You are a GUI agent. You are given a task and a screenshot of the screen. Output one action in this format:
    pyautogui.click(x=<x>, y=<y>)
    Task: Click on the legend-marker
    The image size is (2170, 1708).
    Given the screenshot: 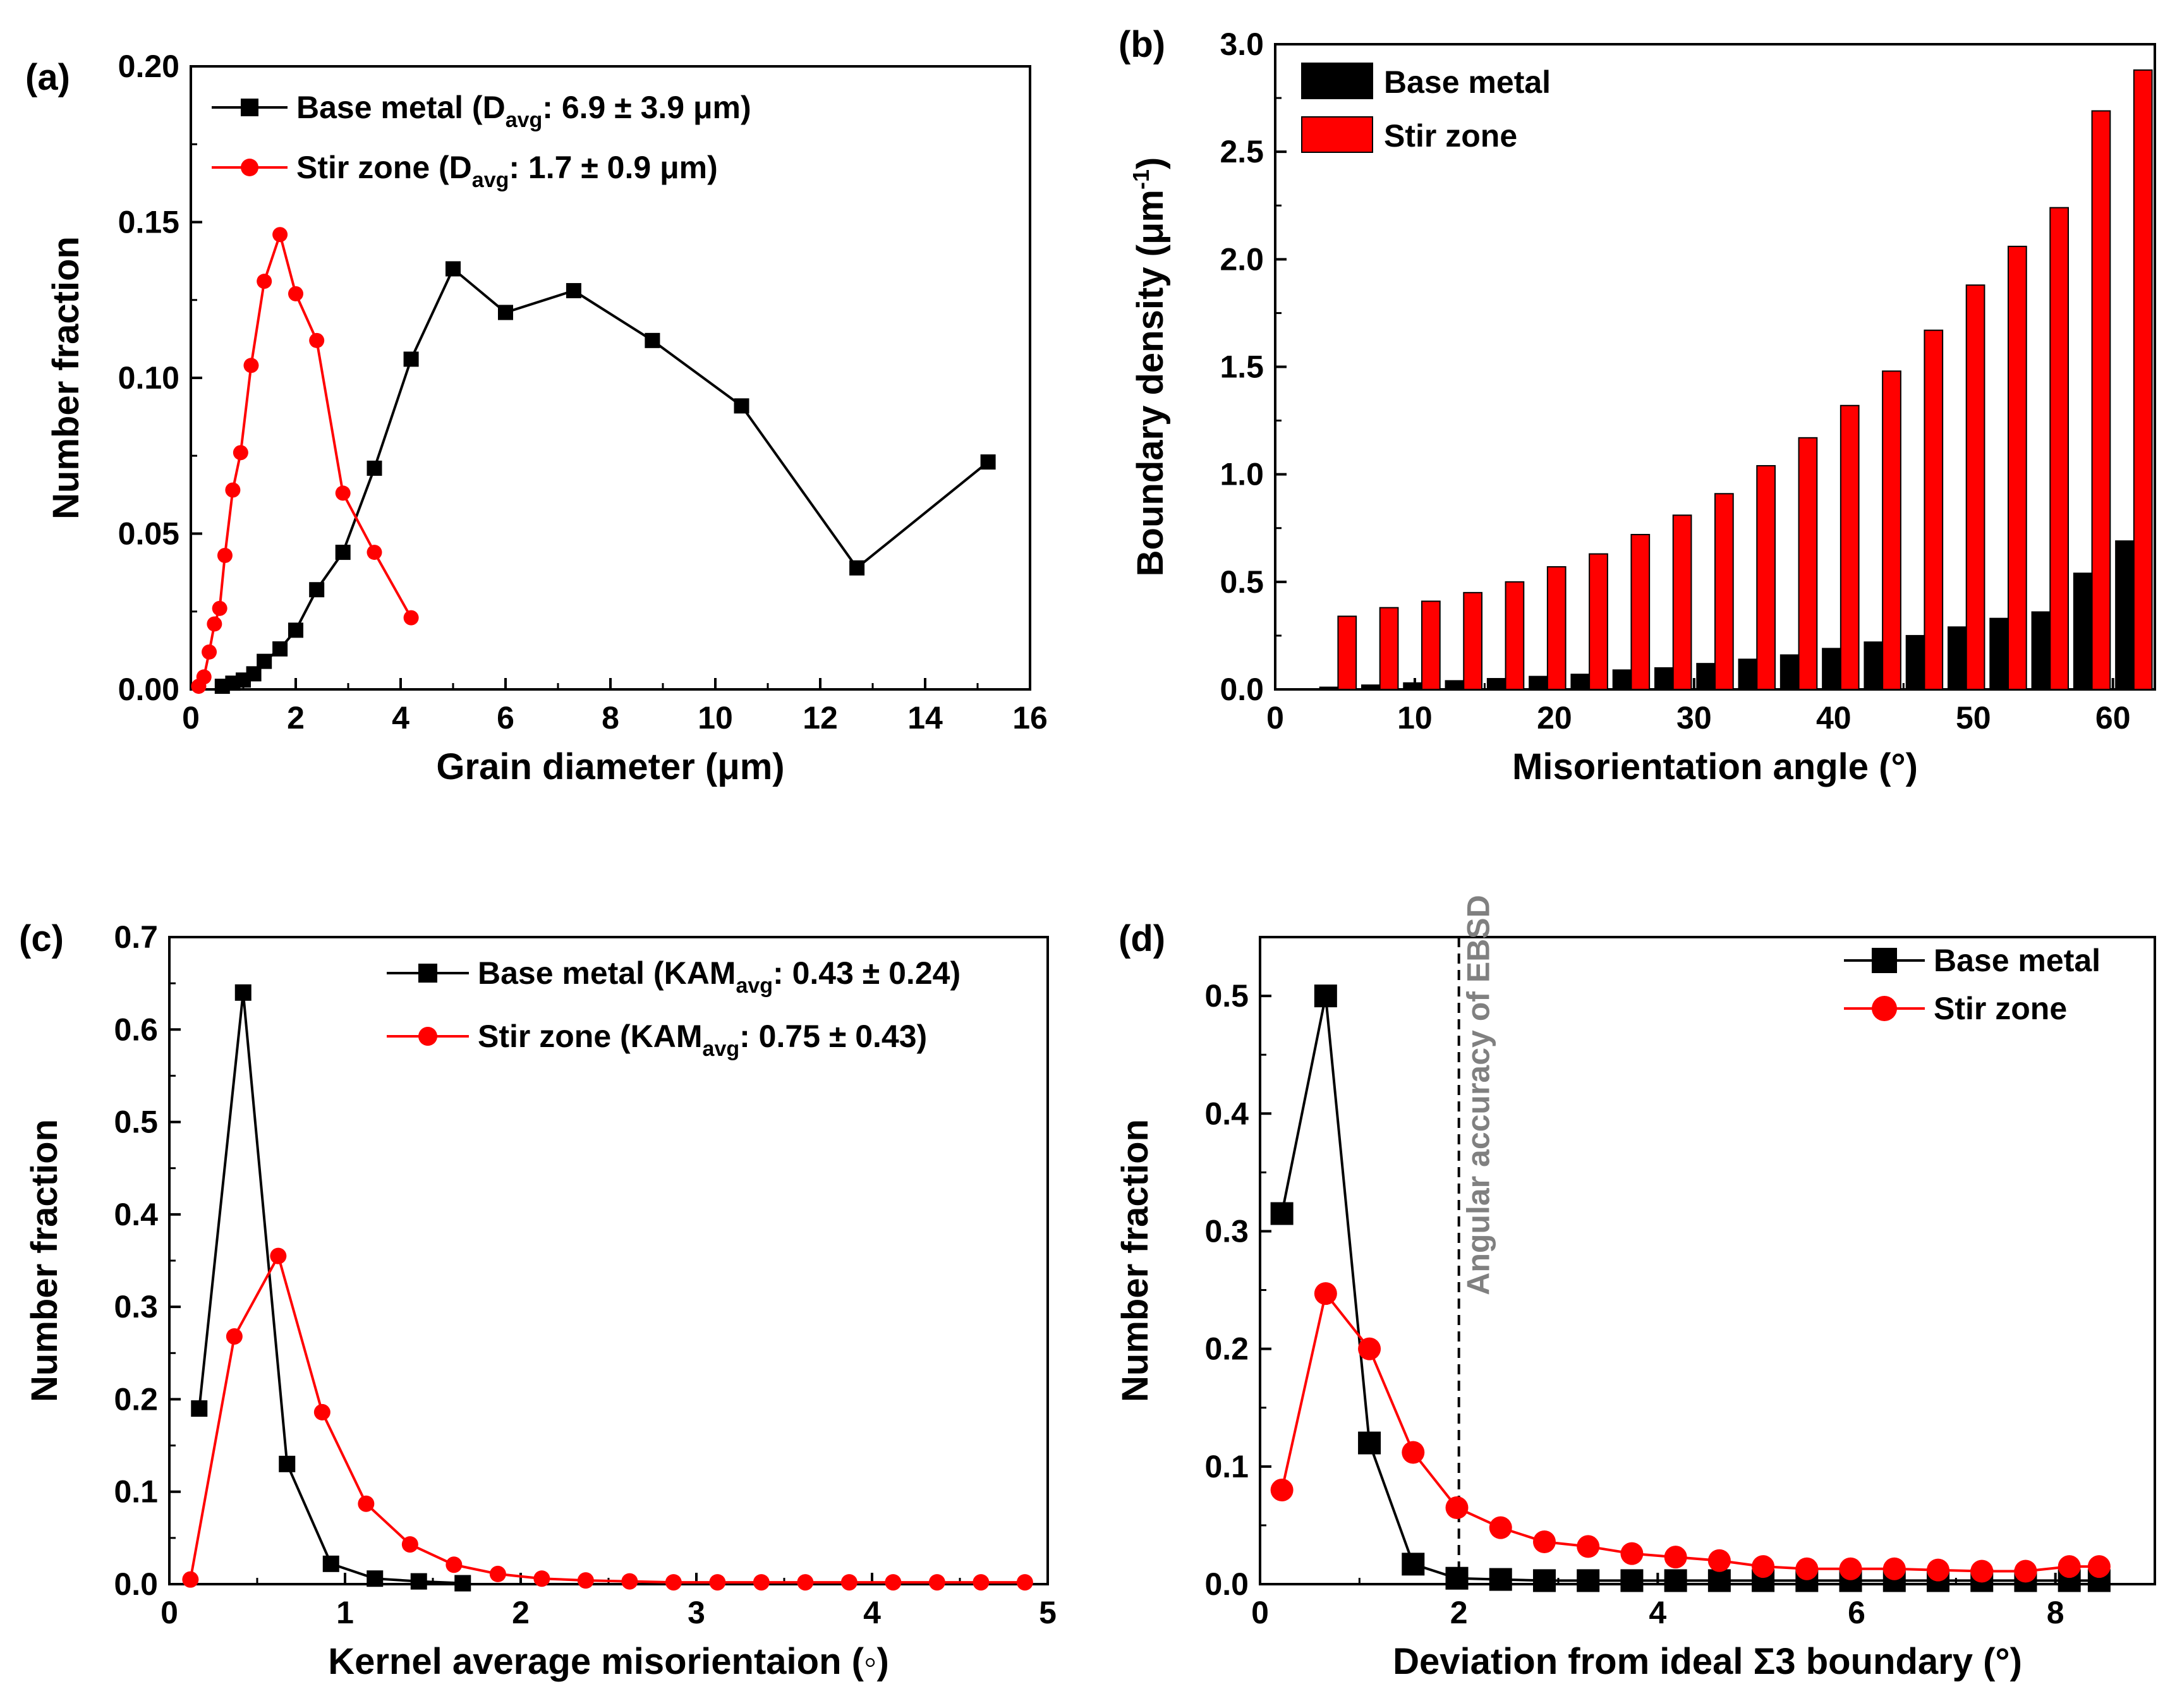 What is the action you would take?
    pyautogui.click(x=249, y=167)
    